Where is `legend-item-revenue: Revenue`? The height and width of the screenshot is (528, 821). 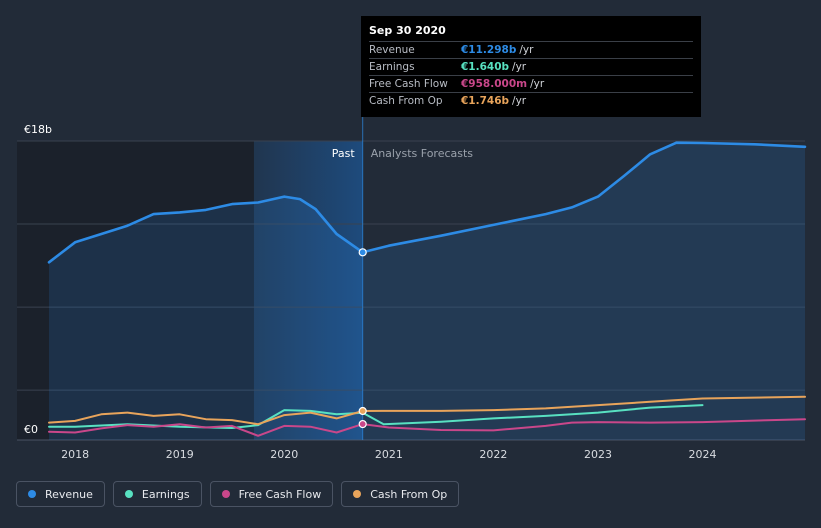 legend-item-revenue: Revenue is located at coordinates (60, 494).